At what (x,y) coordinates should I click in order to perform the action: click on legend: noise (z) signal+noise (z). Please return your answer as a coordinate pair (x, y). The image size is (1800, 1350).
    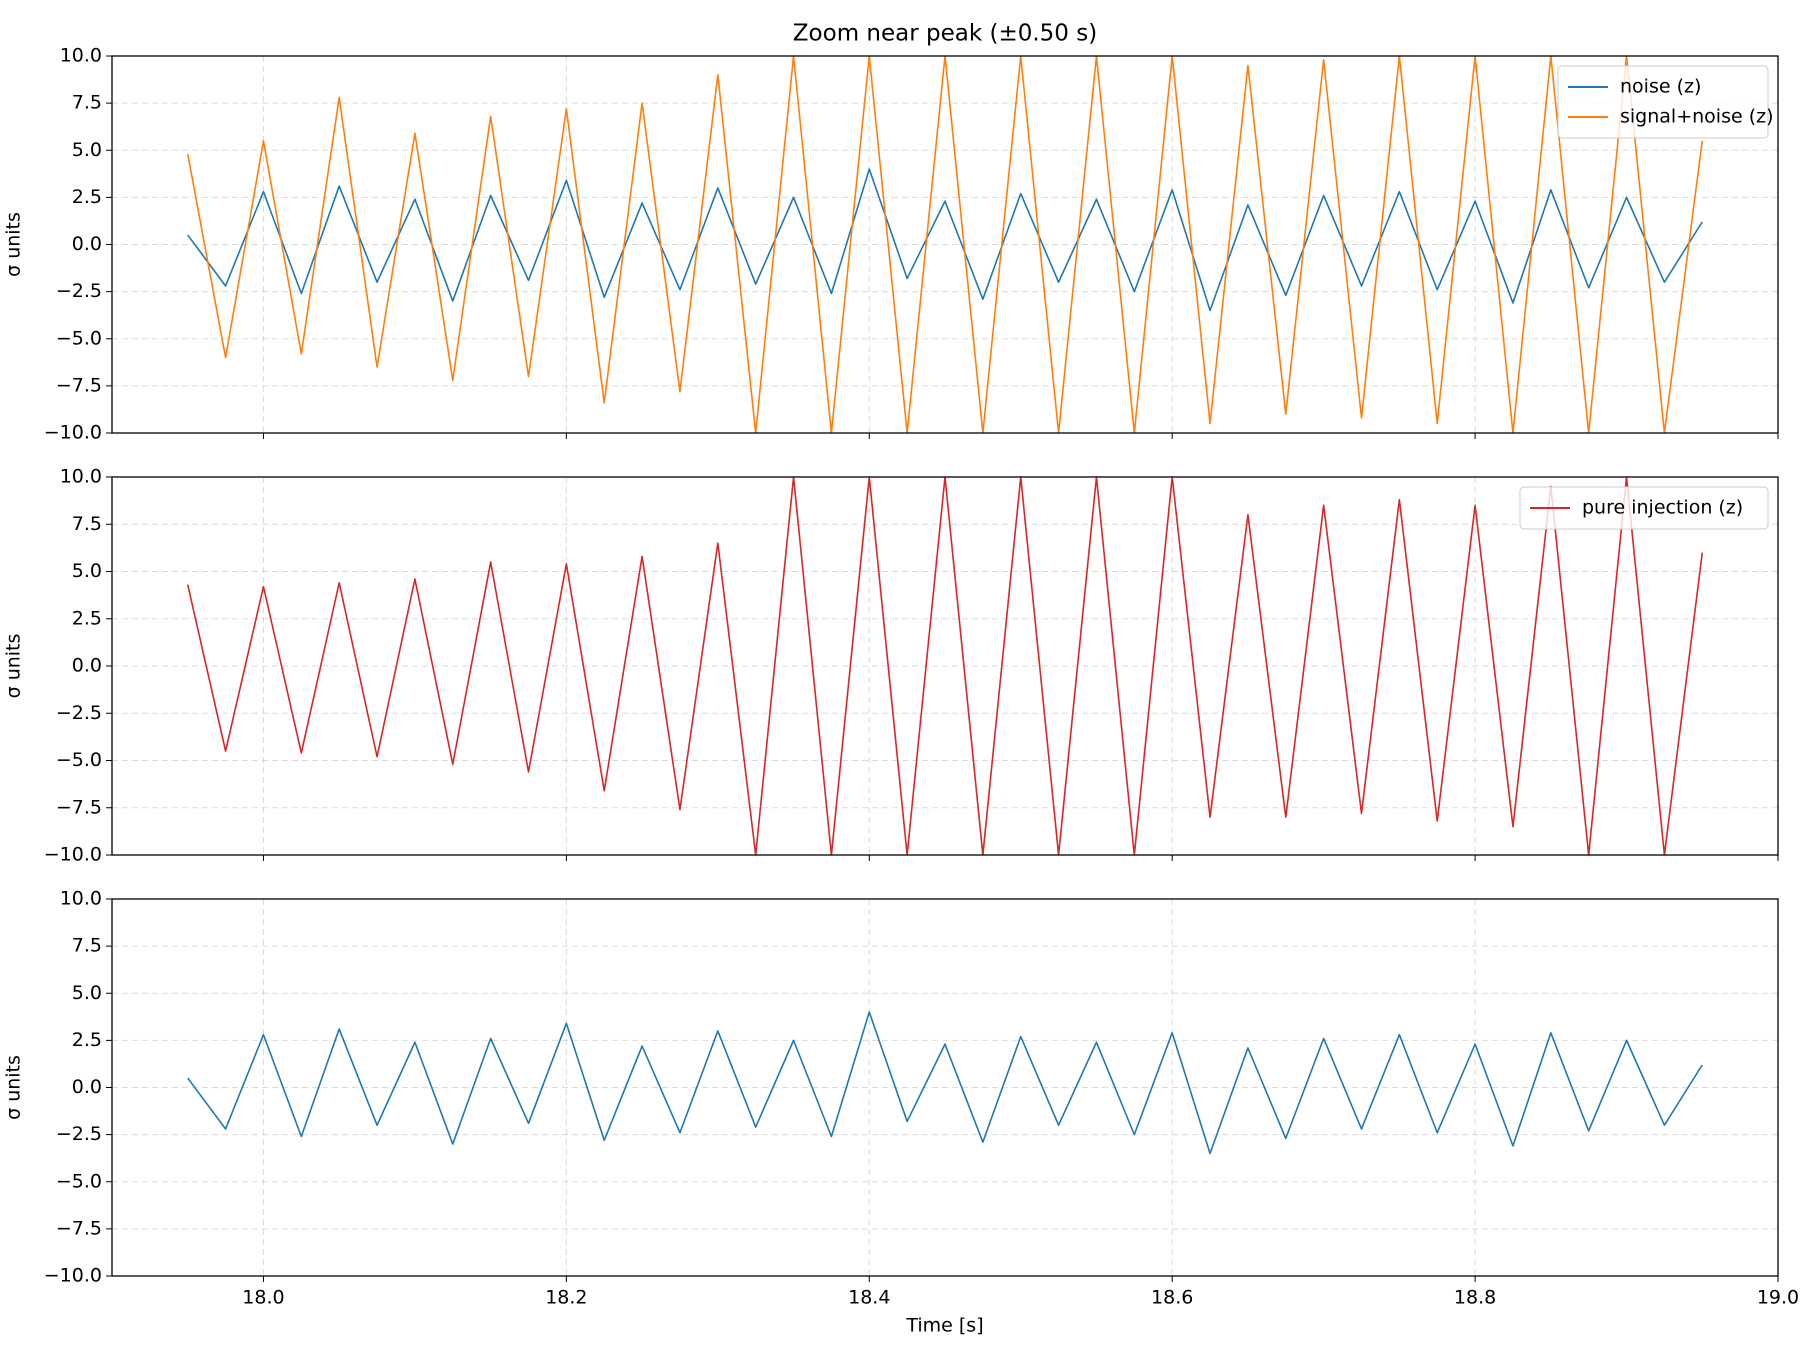
    Looking at the image, I should click on (1665, 102).